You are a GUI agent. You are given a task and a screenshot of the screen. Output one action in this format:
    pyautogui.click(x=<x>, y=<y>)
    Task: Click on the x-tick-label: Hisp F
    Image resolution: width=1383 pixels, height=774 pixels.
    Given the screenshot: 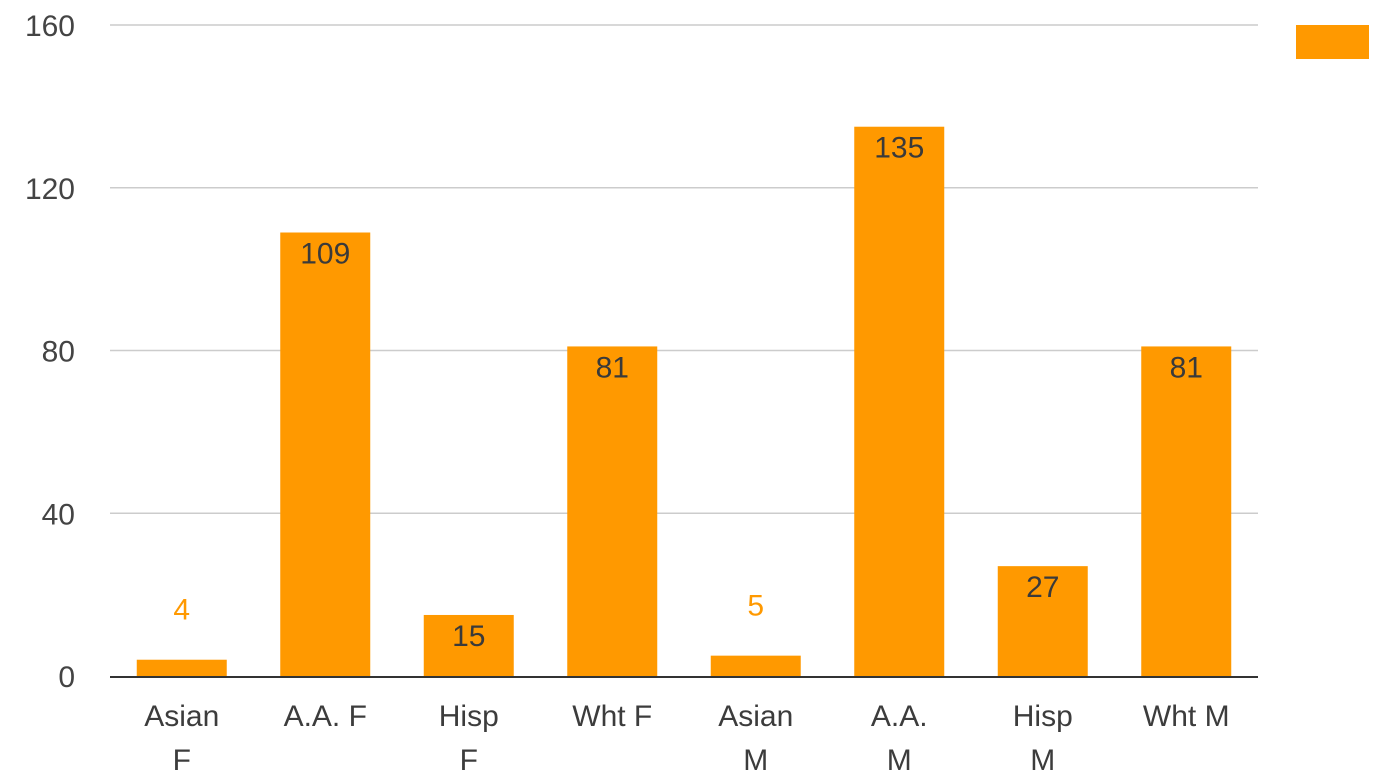 What is the action you would take?
    pyautogui.click(x=469, y=737)
    